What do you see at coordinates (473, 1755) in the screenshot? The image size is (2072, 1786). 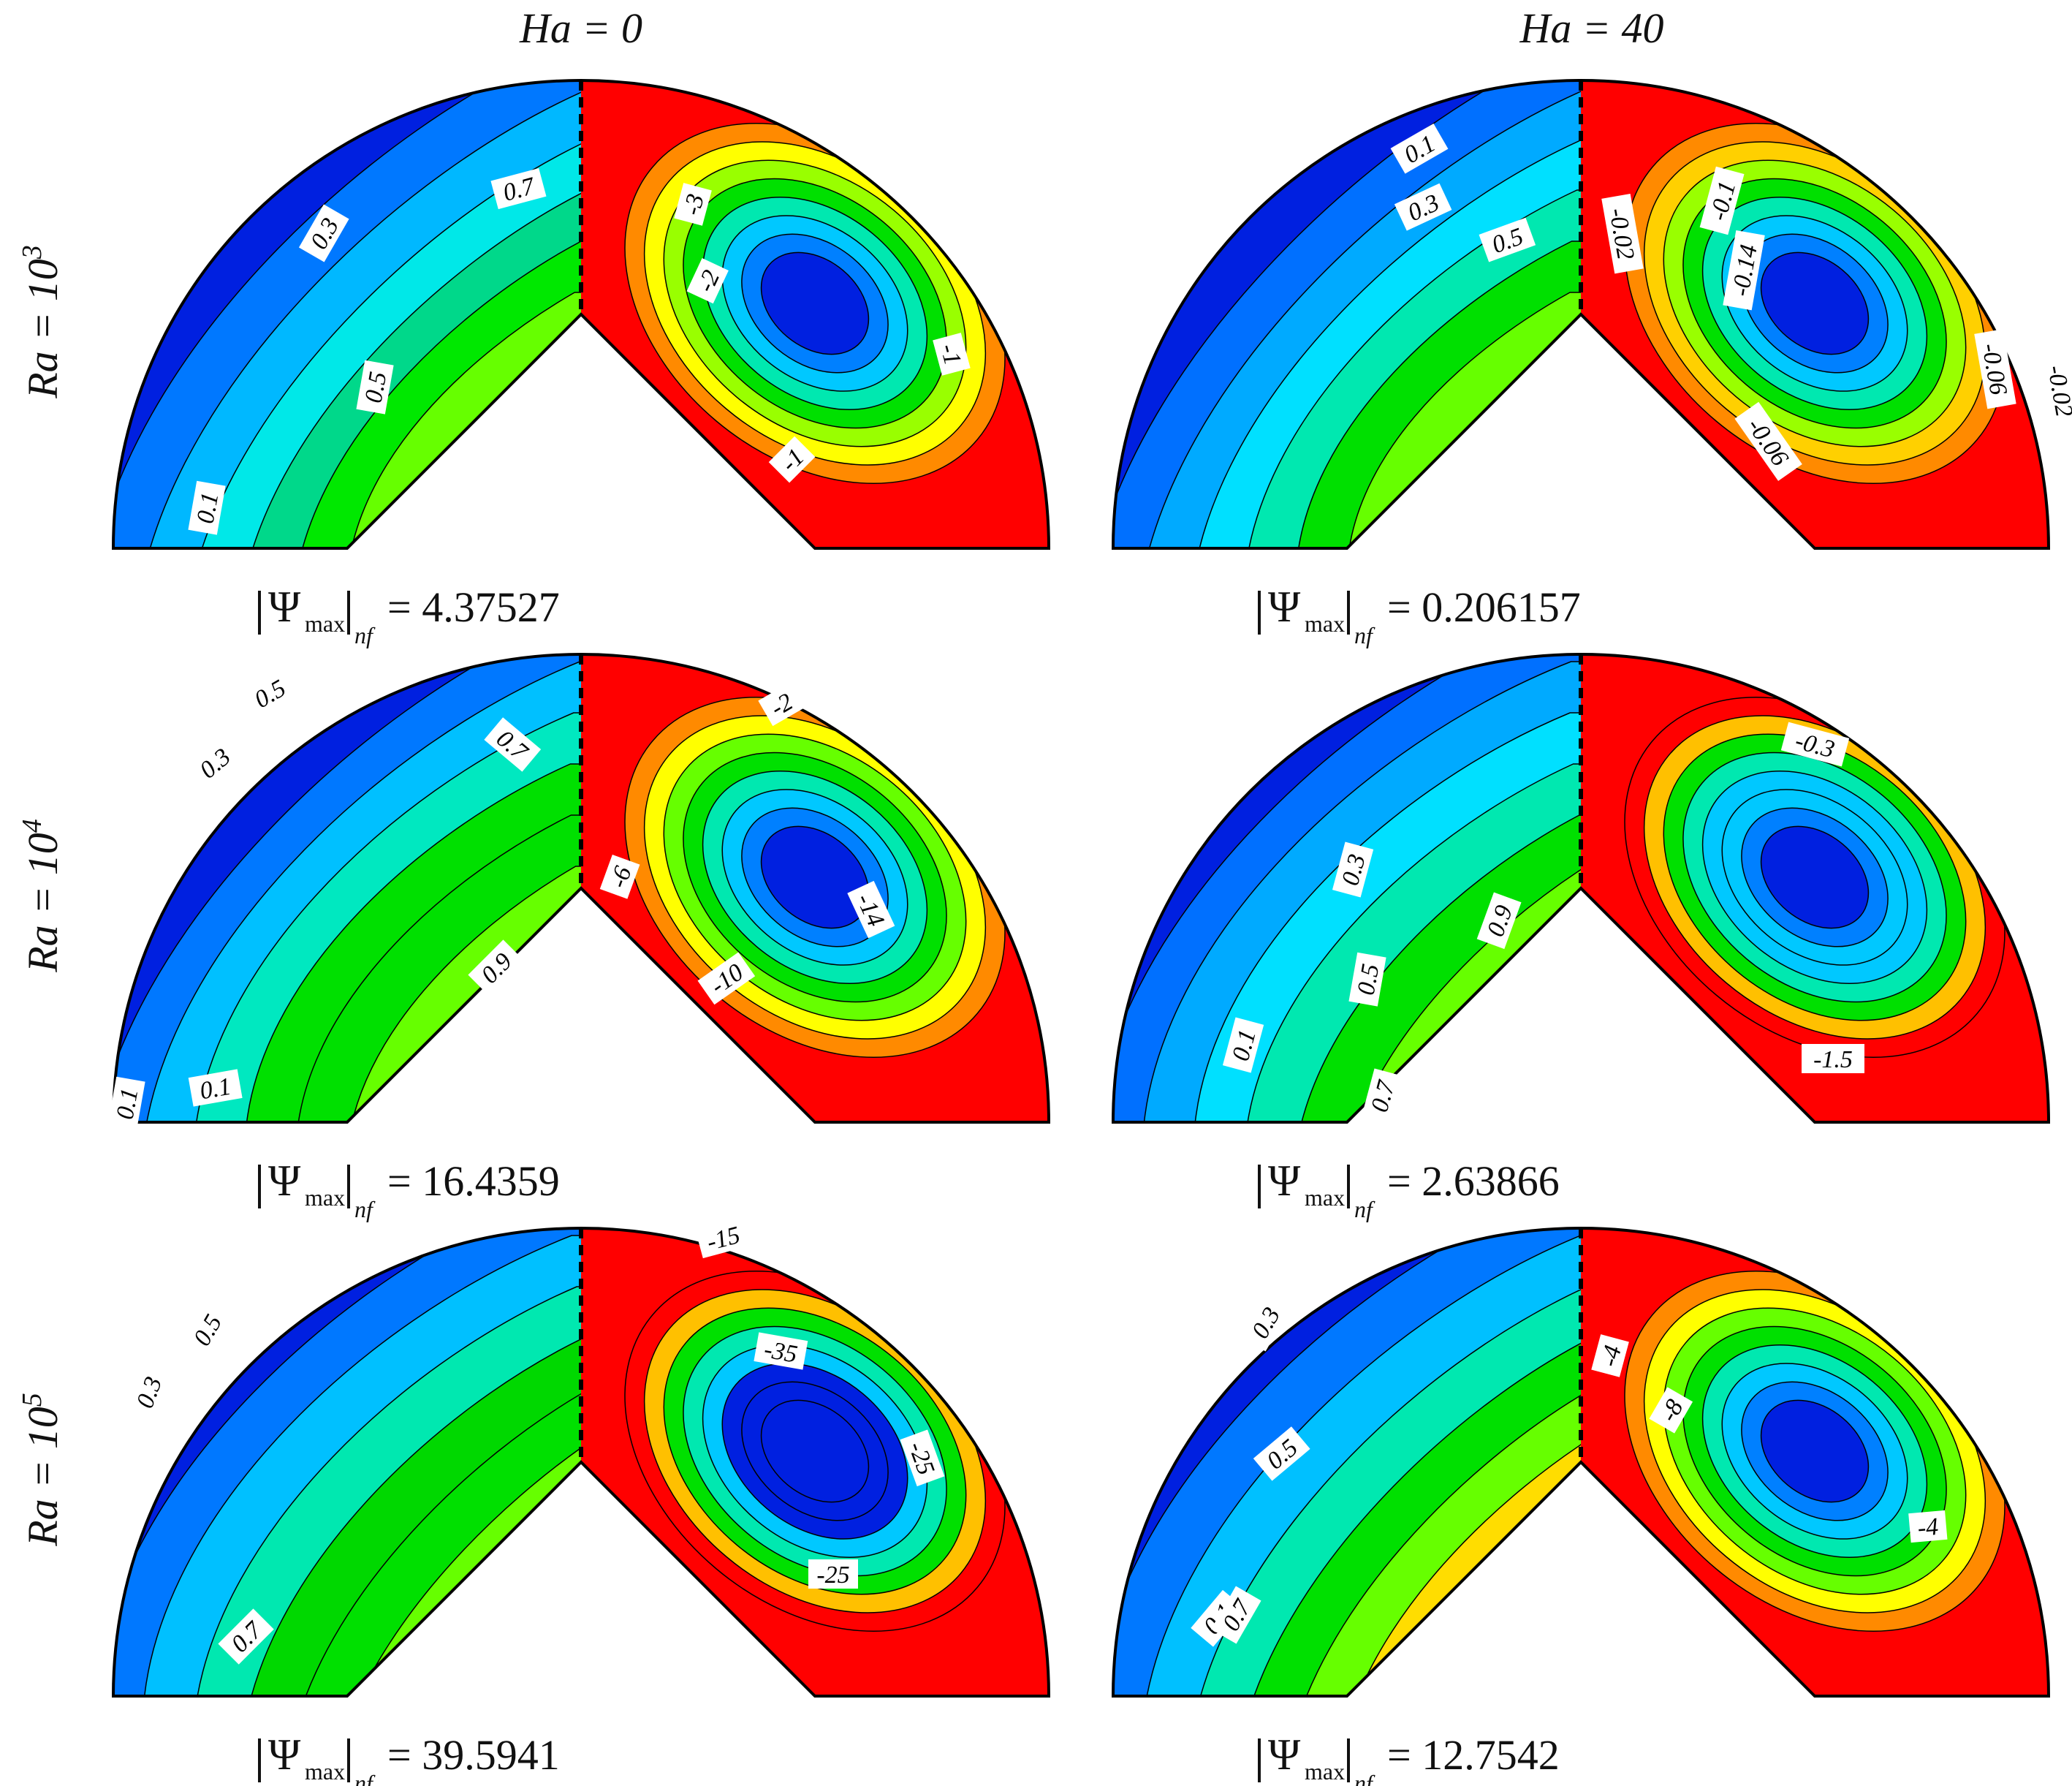 I see `psi-max-value: = 39.5941` at bounding box center [473, 1755].